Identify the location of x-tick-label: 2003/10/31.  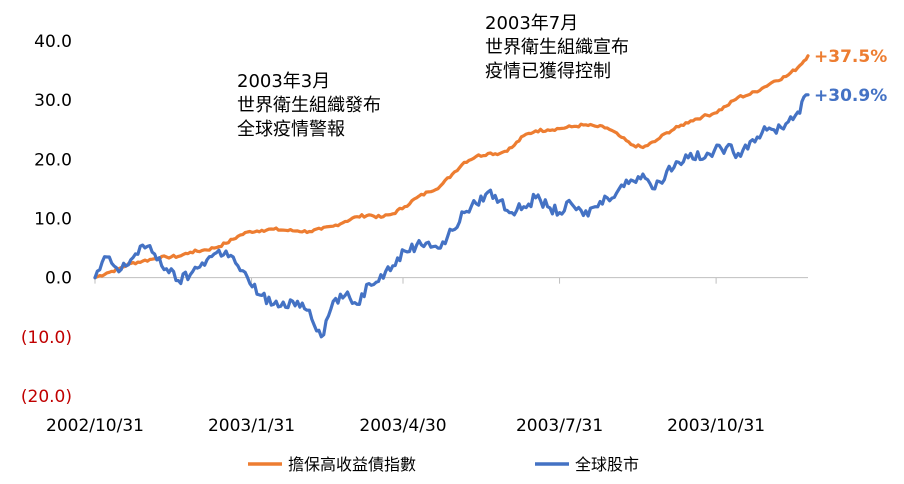
(716, 426).